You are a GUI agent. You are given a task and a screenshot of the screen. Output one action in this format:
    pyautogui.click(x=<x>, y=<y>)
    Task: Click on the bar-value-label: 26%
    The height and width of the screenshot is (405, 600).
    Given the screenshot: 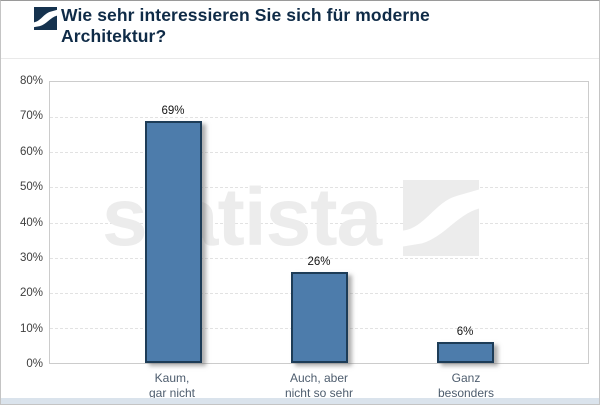 What is the action you would take?
    pyautogui.click(x=319, y=261)
    